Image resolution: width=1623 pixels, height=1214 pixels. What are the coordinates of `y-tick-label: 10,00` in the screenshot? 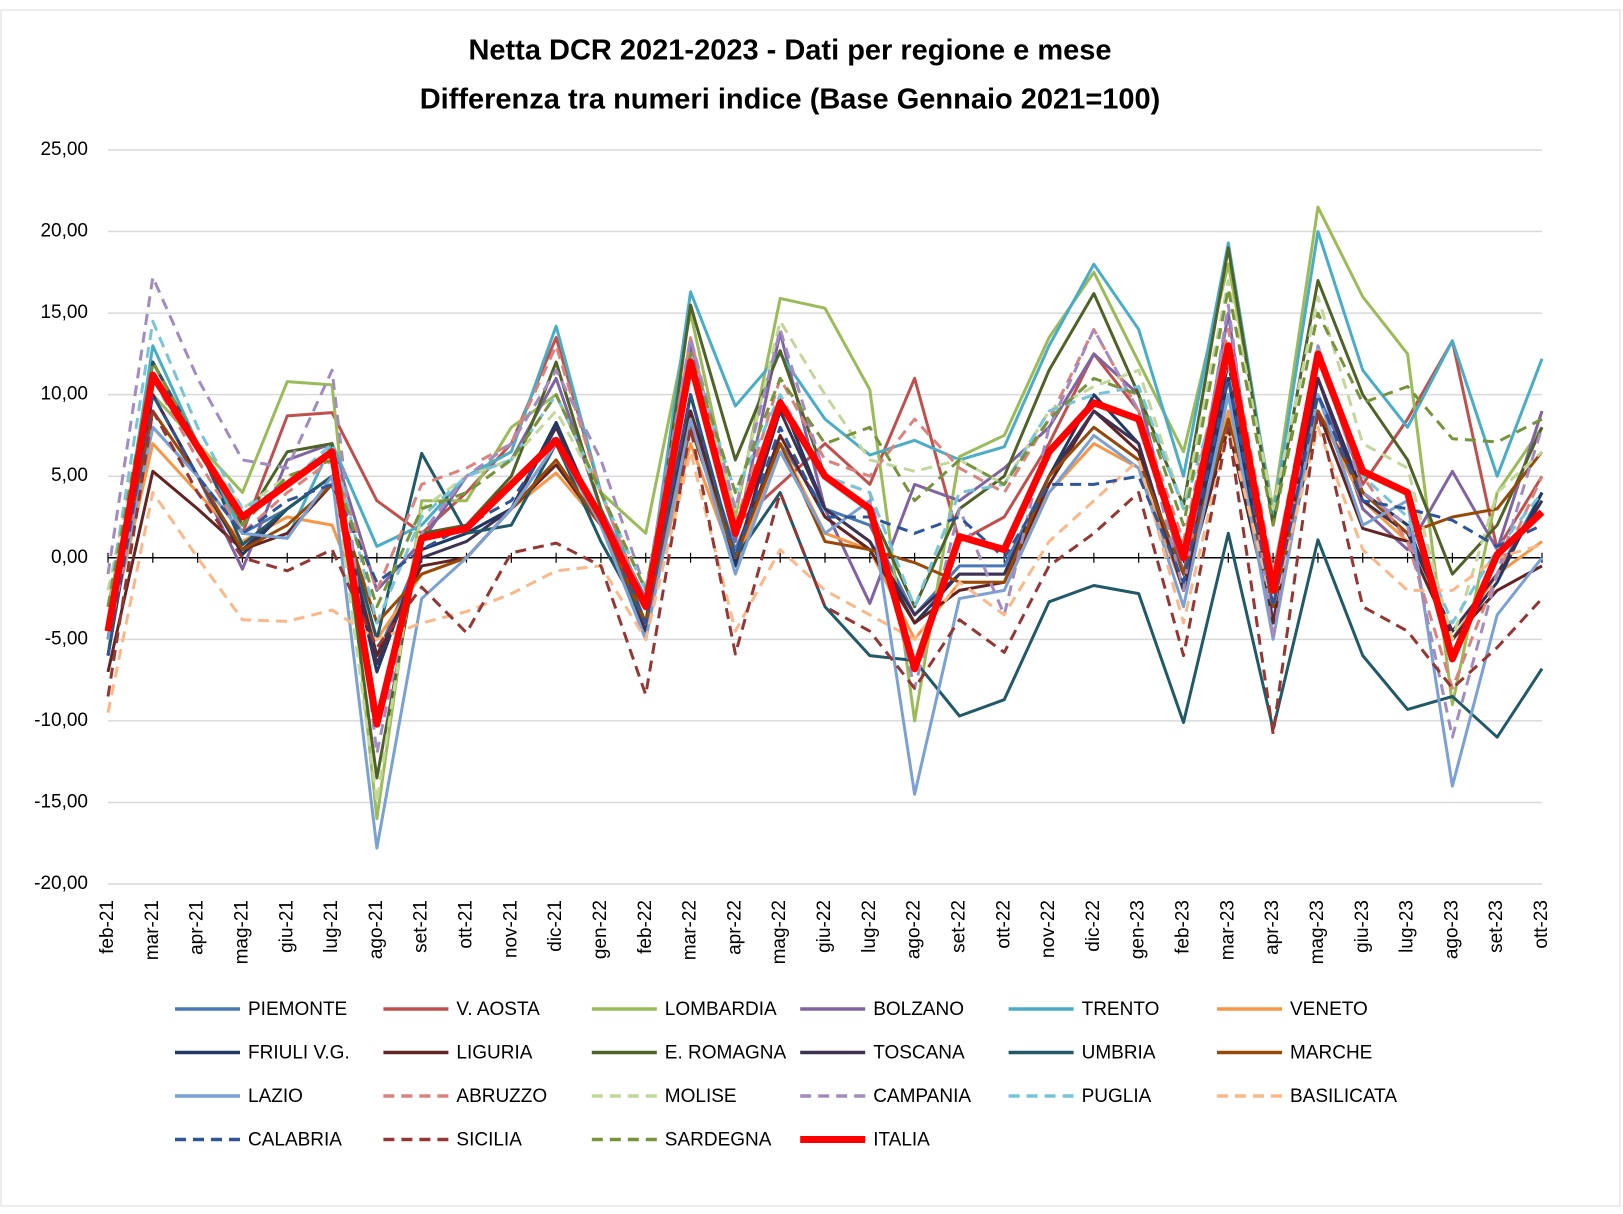 It's located at (64, 394).